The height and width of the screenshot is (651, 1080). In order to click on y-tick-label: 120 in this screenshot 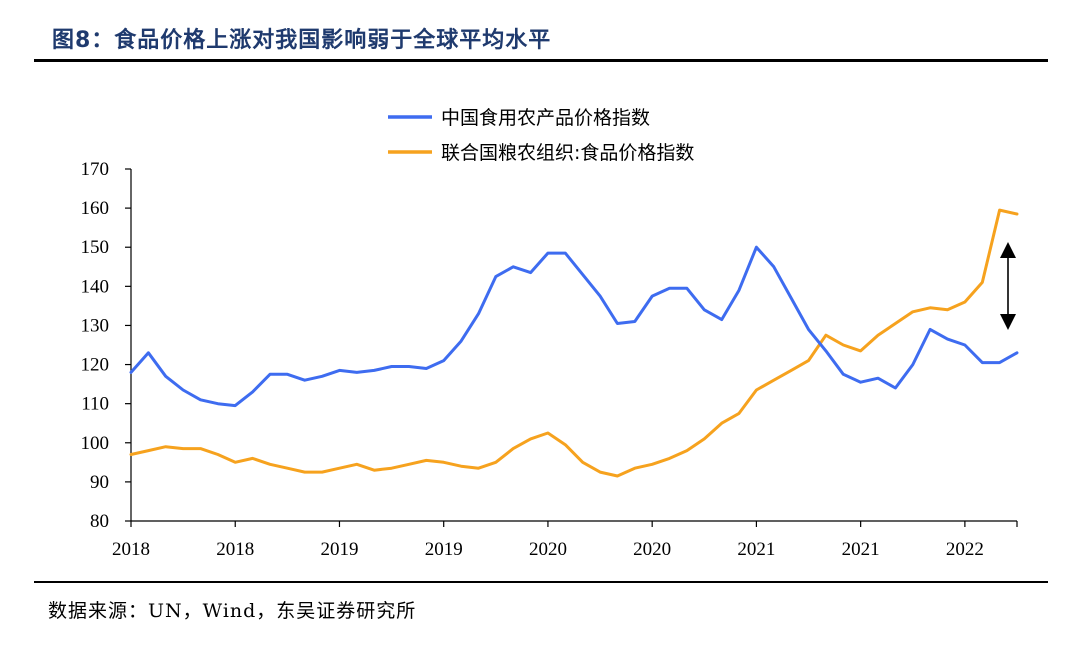, I will do `click(95, 365)`.